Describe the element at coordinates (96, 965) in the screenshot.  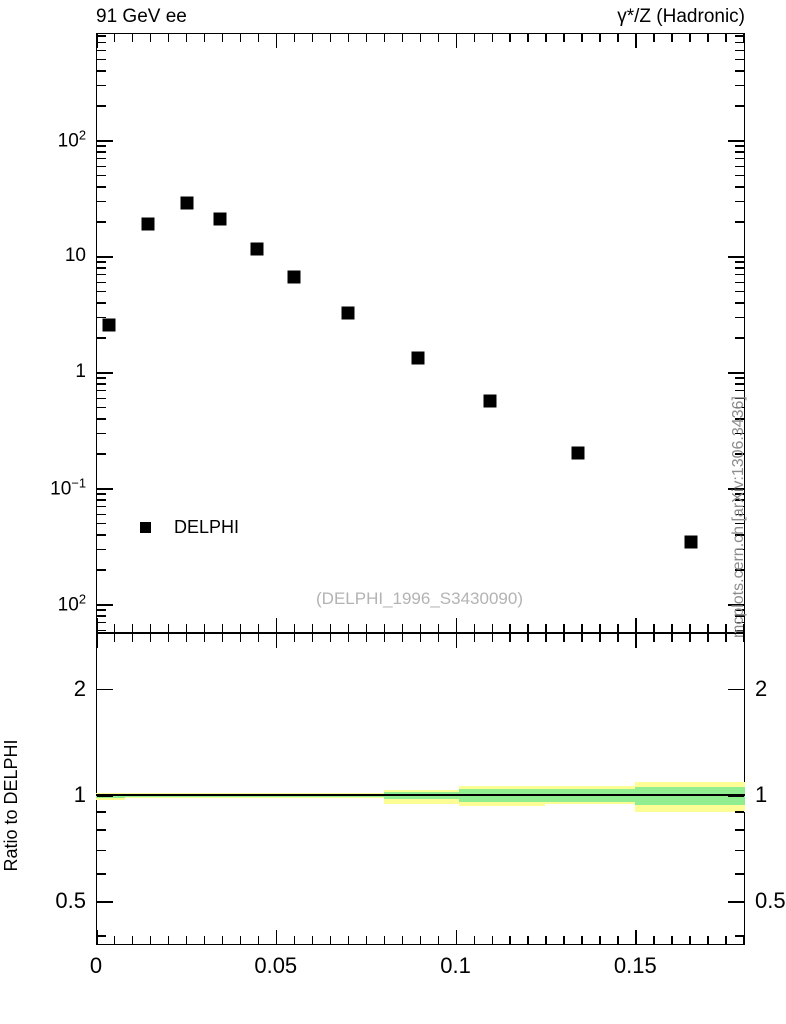
I see `x-tick-label: 0` at that location.